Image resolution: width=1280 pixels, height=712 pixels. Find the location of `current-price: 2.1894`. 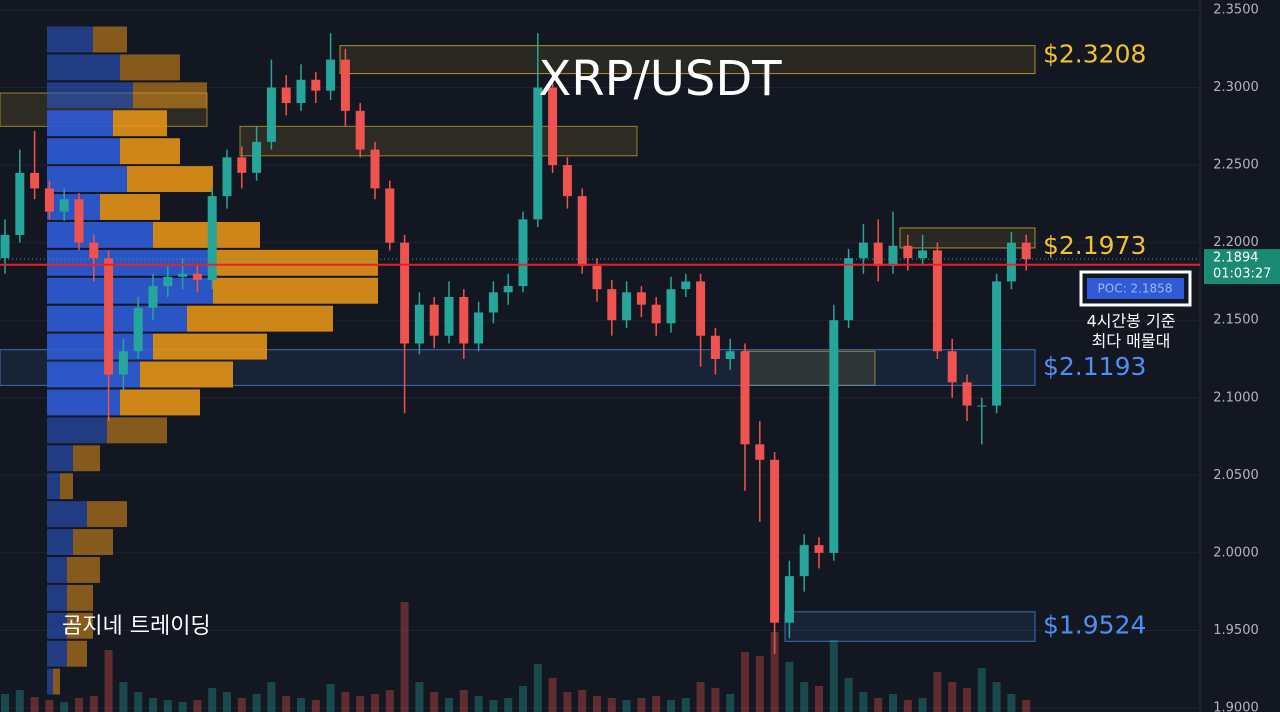

current-price: 2.1894 is located at coordinates (1236, 258).